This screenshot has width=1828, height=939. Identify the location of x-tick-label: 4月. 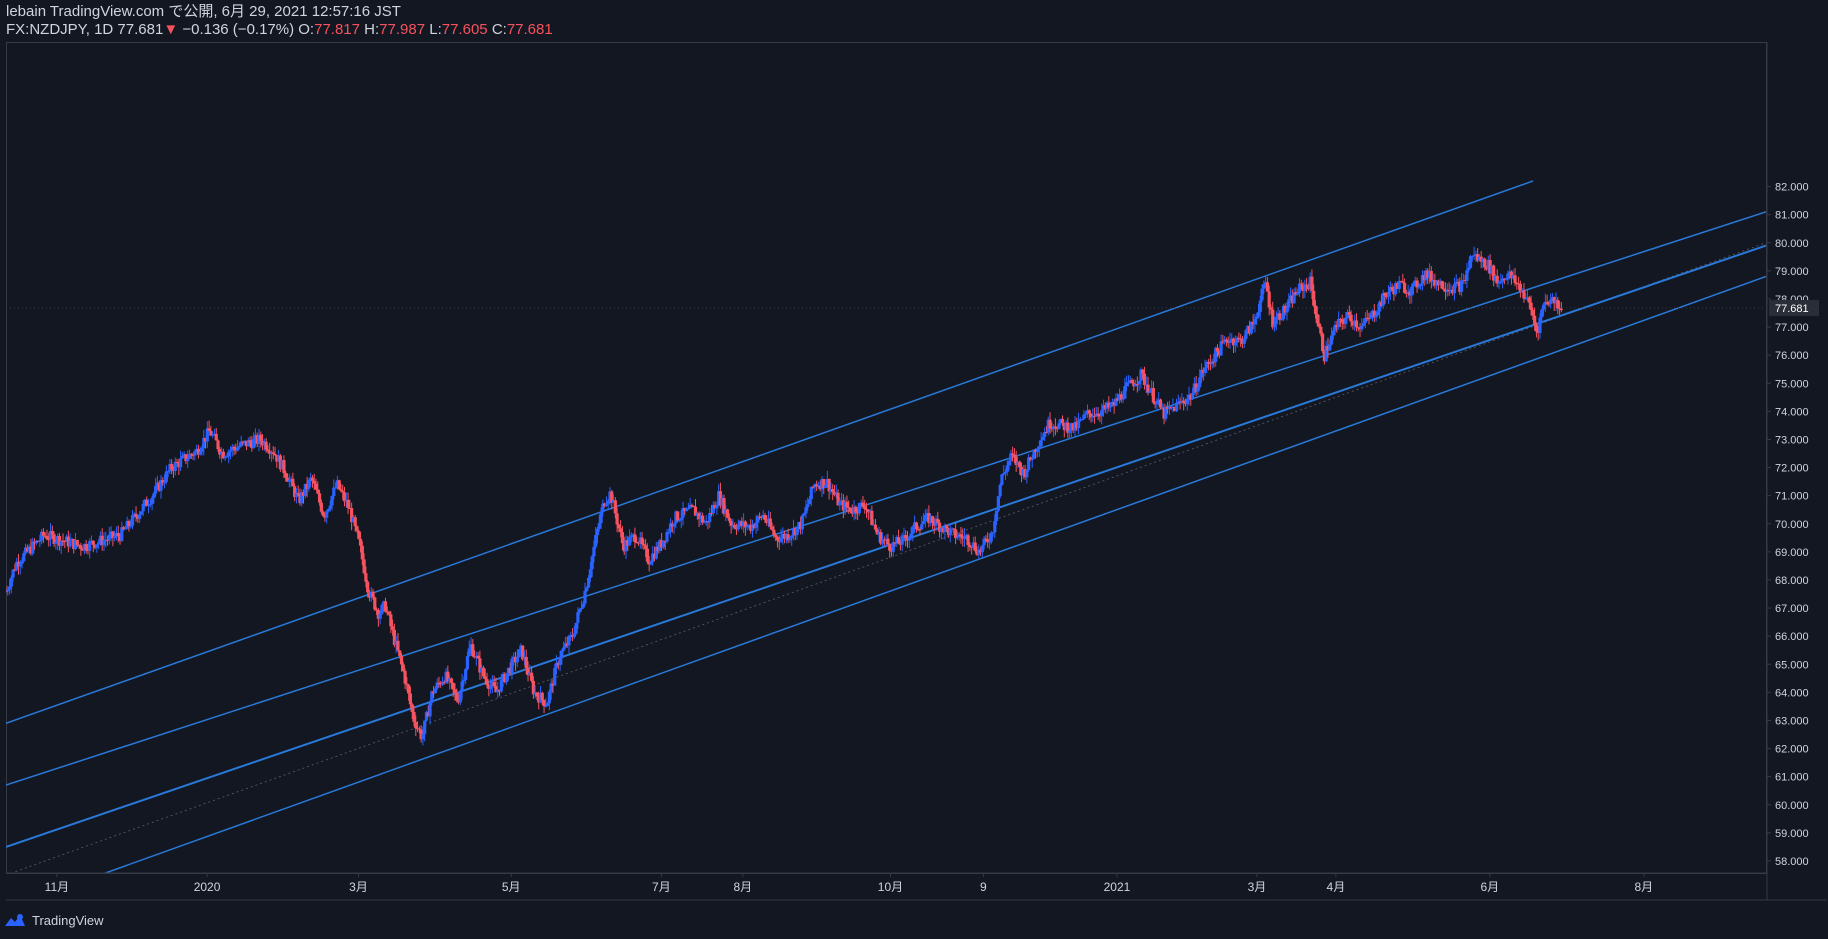
(1336, 887).